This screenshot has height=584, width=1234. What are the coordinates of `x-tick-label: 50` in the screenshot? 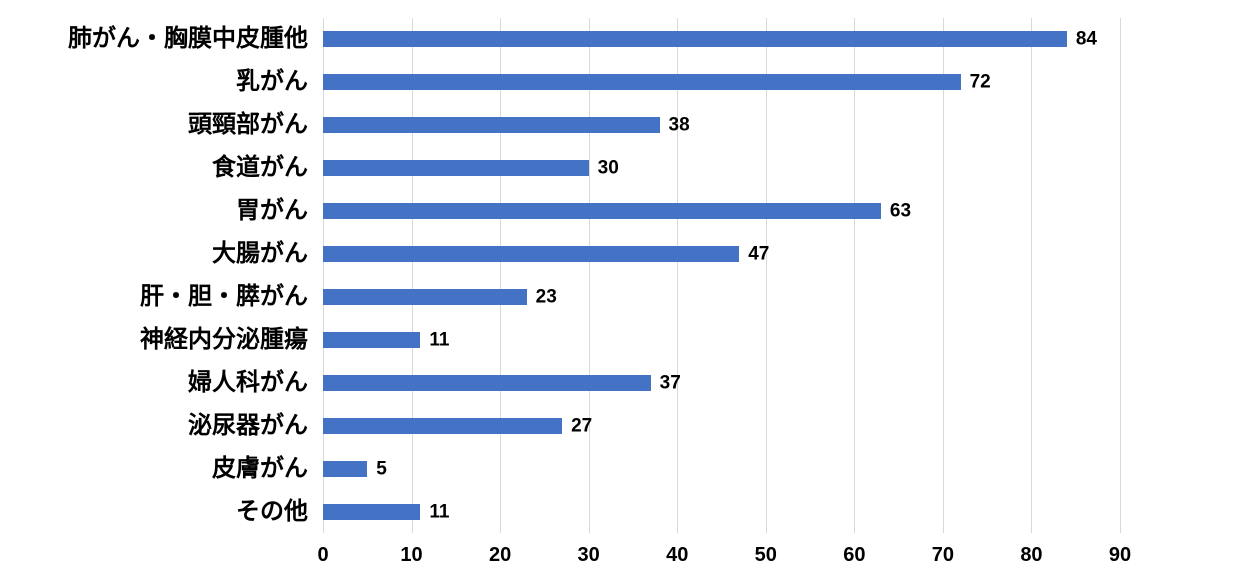 It's located at (765, 555).